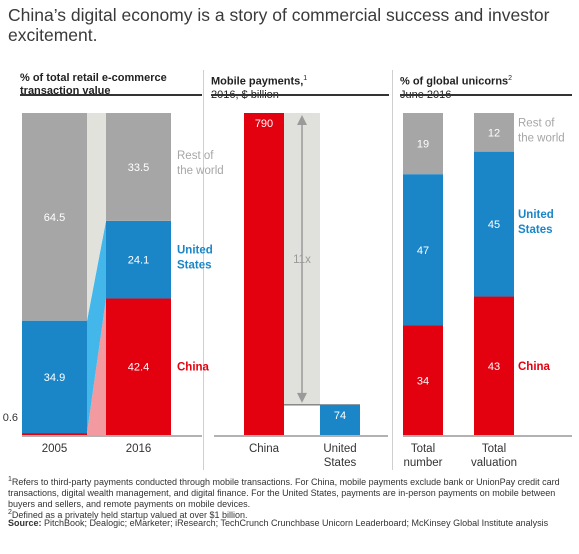 Image resolution: width=579 pixels, height=554 pixels. What do you see at coordinates (541, 138) in the screenshot?
I see `unicorn-legend-rest: the world` at bounding box center [541, 138].